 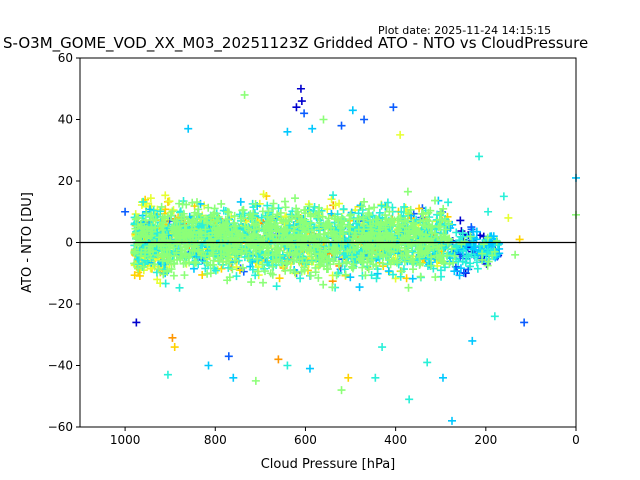 What do you see at coordinates (60, 304) in the screenshot?
I see `y-tick-label: −20` at bounding box center [60, 304].